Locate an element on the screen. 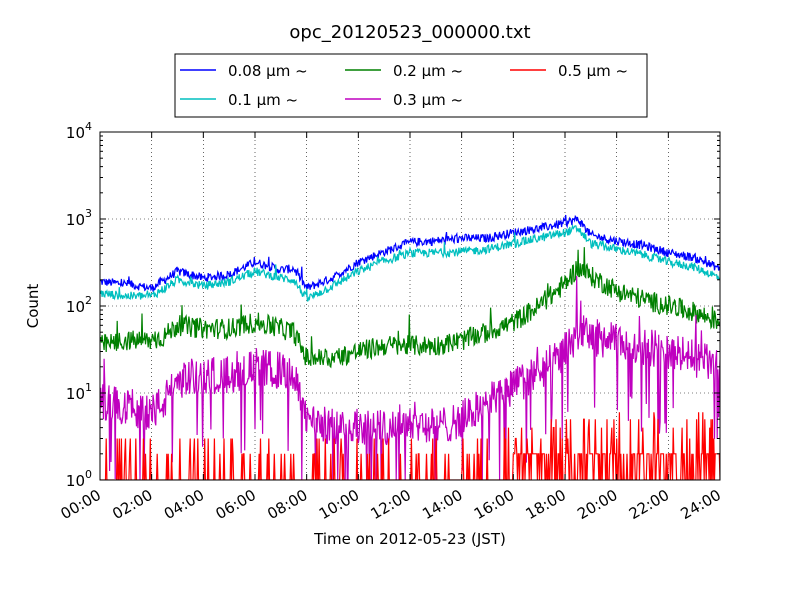  y-tick-exponent: 2 is located at coordinates (88, 300).